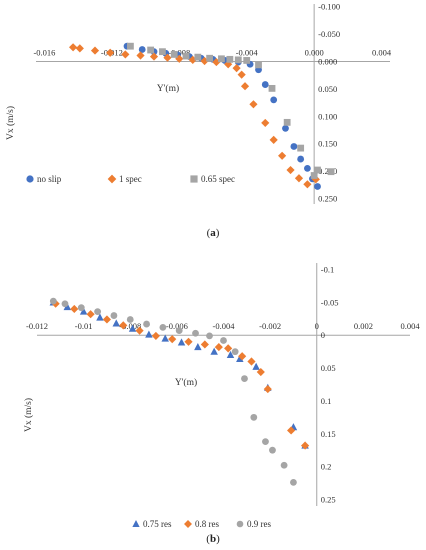  What do you see at coordinates (218, 179) in the screenshot?
I see `legend-label: 0.65 spec` at bounding box center [218, 179].